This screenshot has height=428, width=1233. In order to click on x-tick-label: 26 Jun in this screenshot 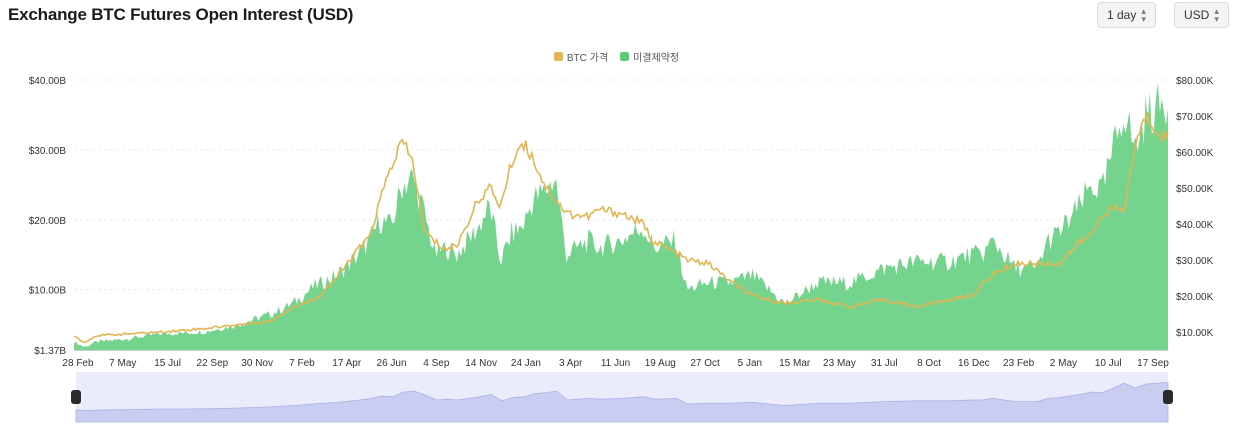, I will do `click(392, 363)`.